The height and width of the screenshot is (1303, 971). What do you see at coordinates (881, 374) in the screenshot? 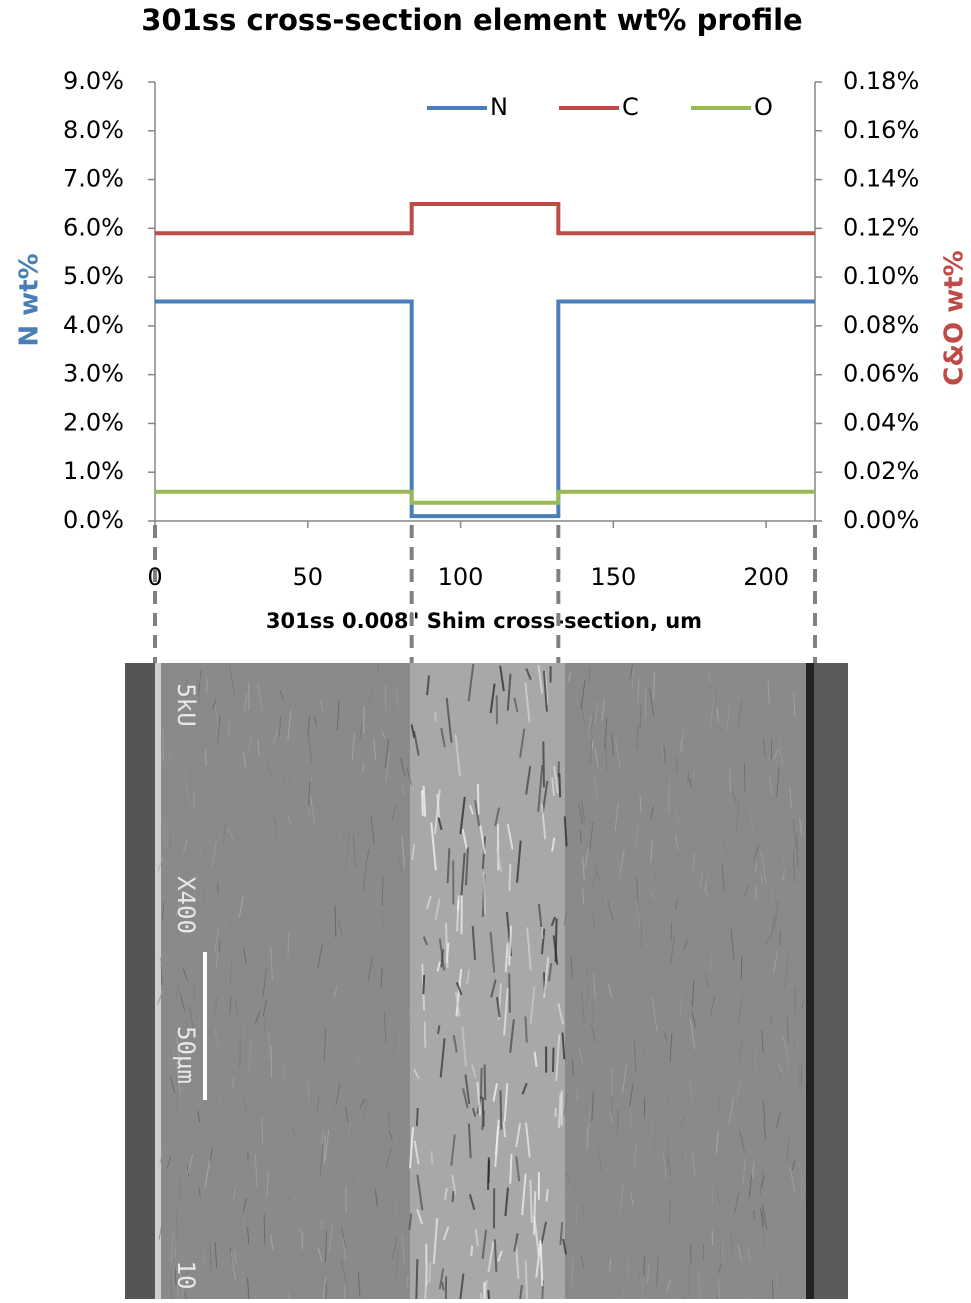
I see `y2-tick-label: 0.06%` at bounding box center [881, 374].